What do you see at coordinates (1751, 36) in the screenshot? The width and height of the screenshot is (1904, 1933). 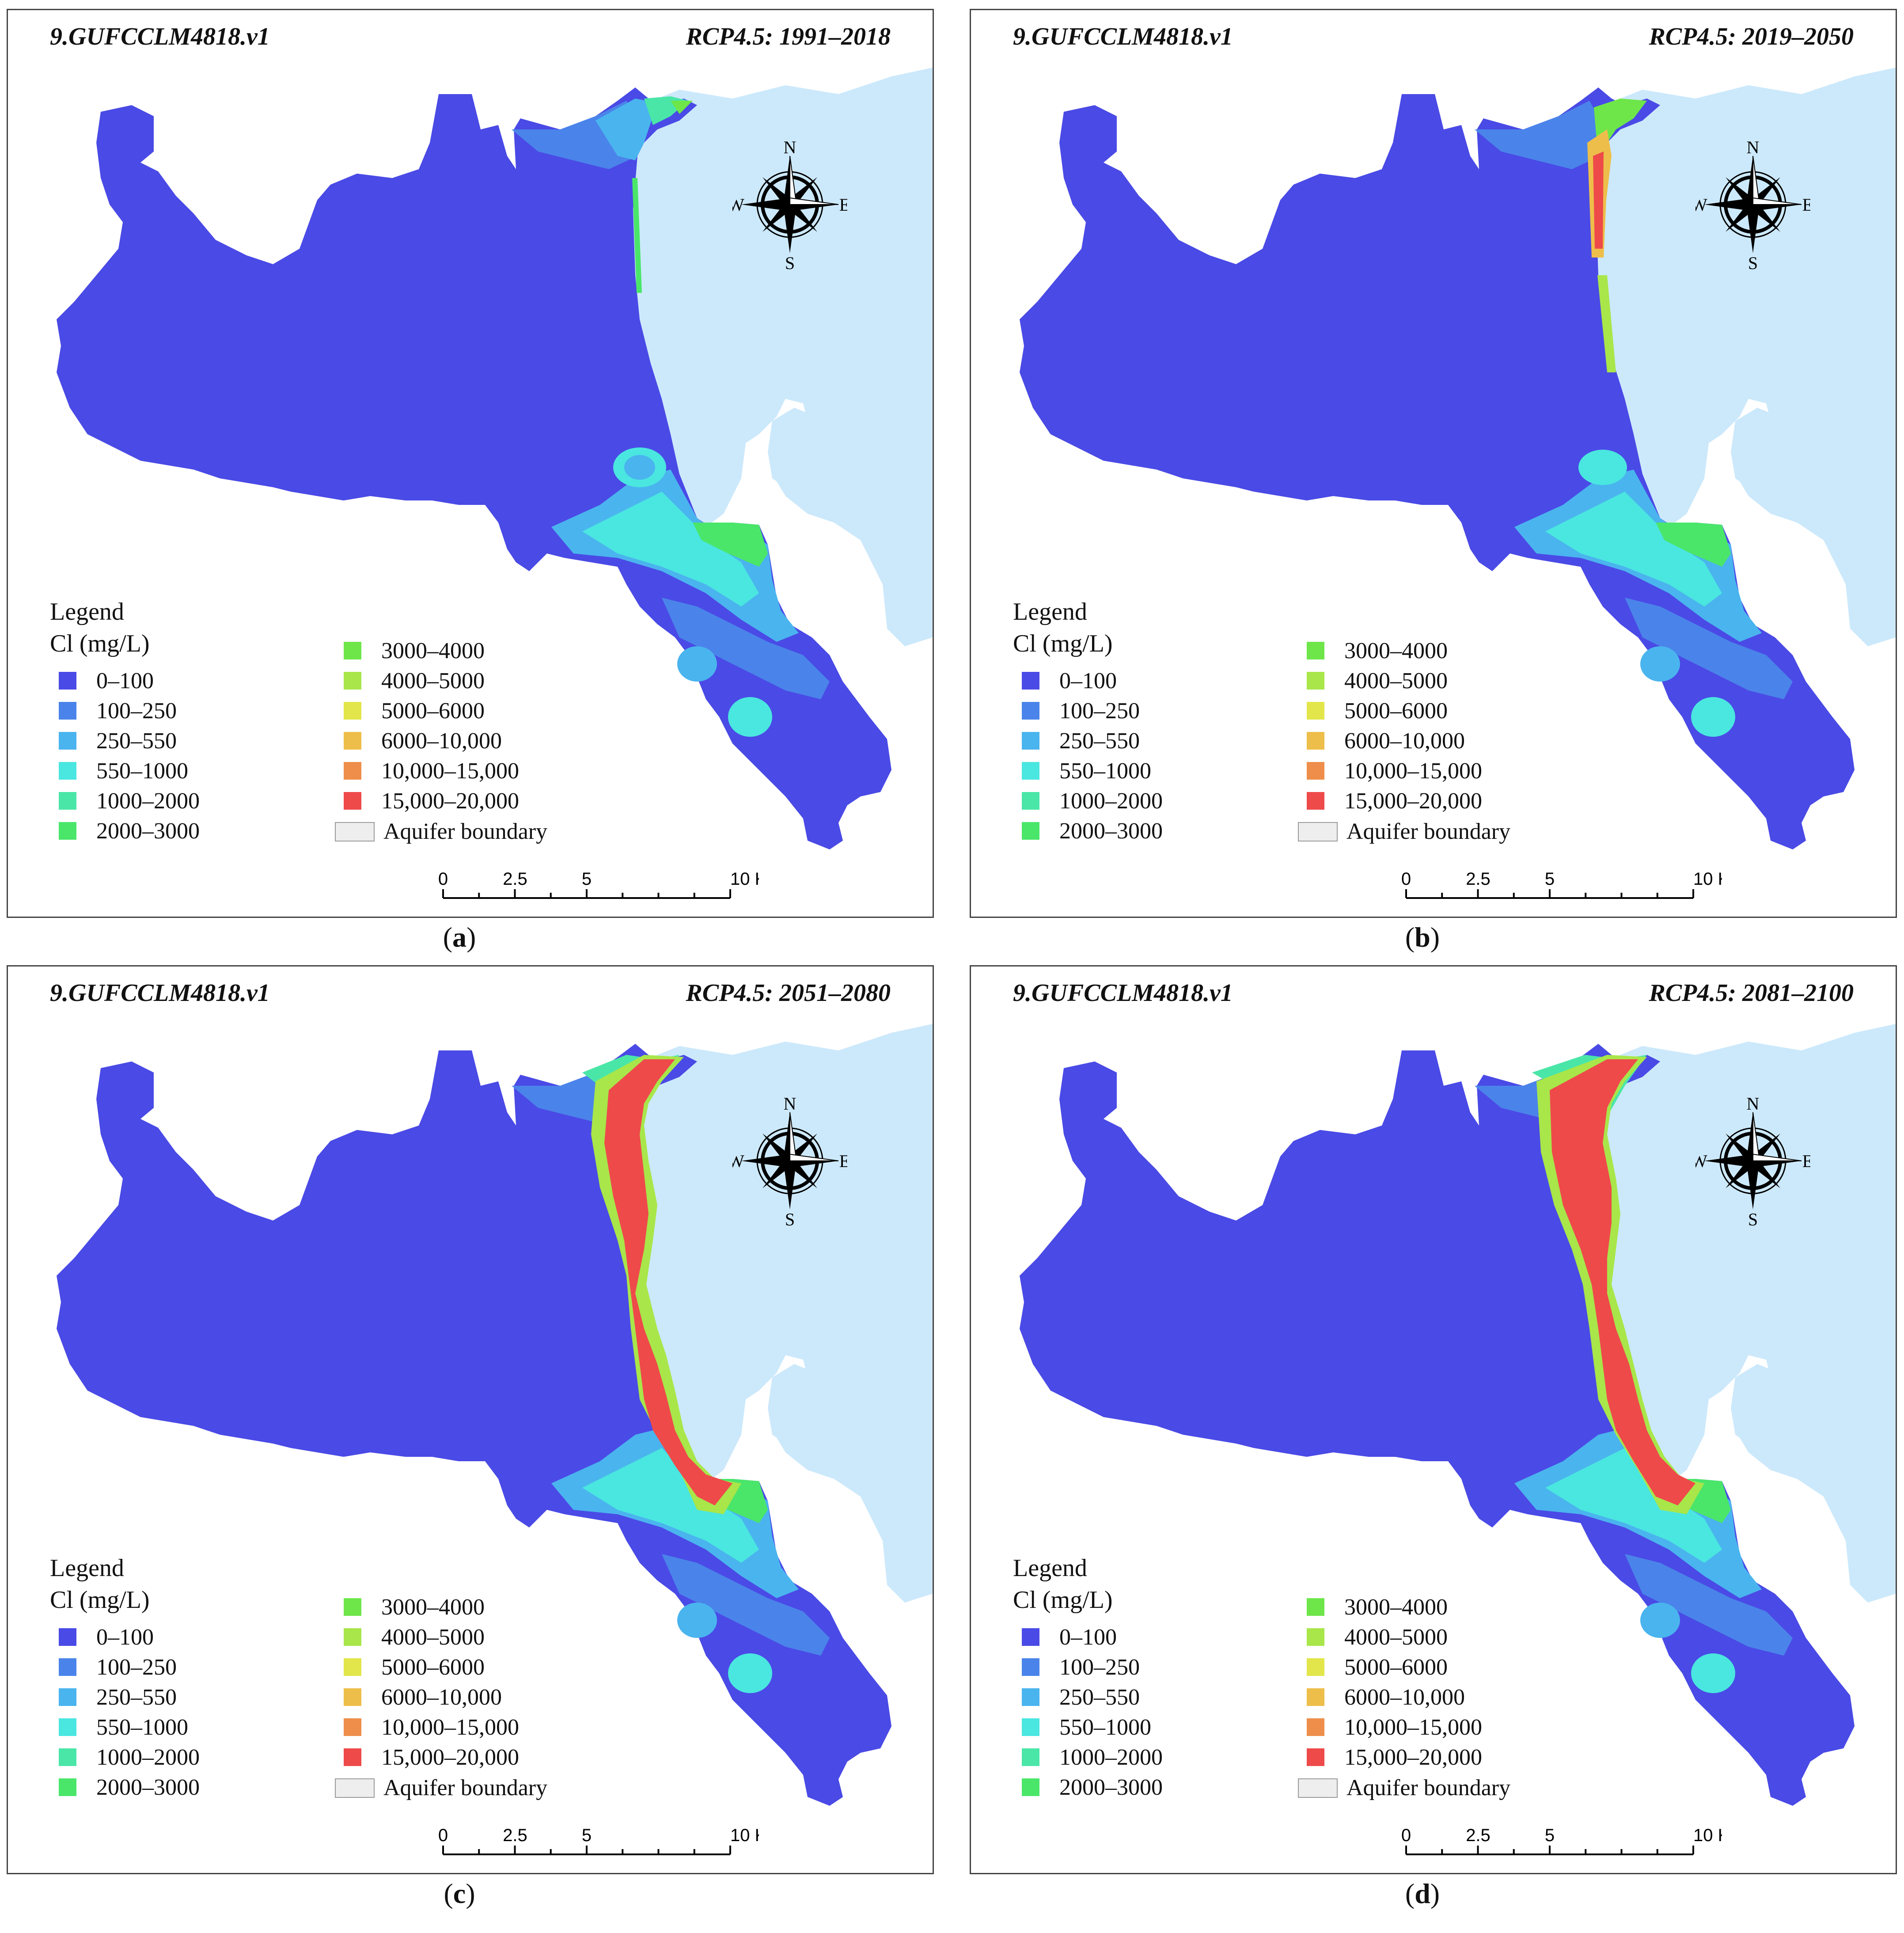 I see `scenario-label: RCP4.5: 2019–2050` at bounding box center [1751, 36].